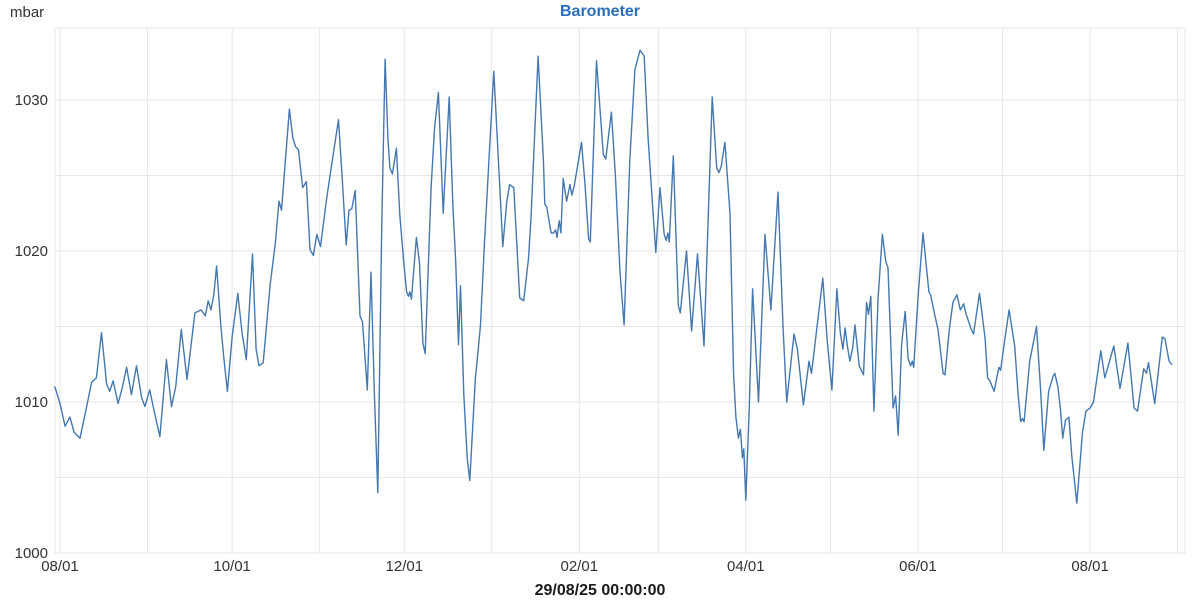  What do you see at coordinates (31, 100) in the screenshot?
I see `y-tick-label: 1030` at bounding box center [31, 100].